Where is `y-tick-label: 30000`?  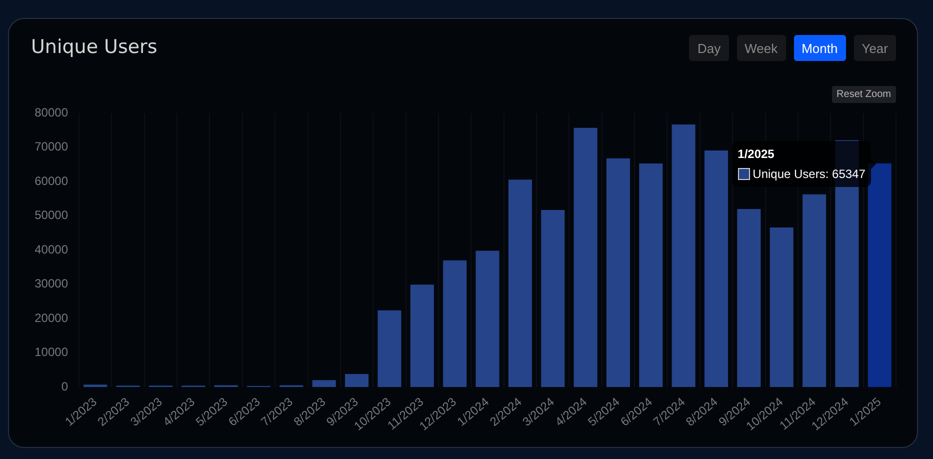 y-tick-label: 30000 is located at coordinates (51, 283).